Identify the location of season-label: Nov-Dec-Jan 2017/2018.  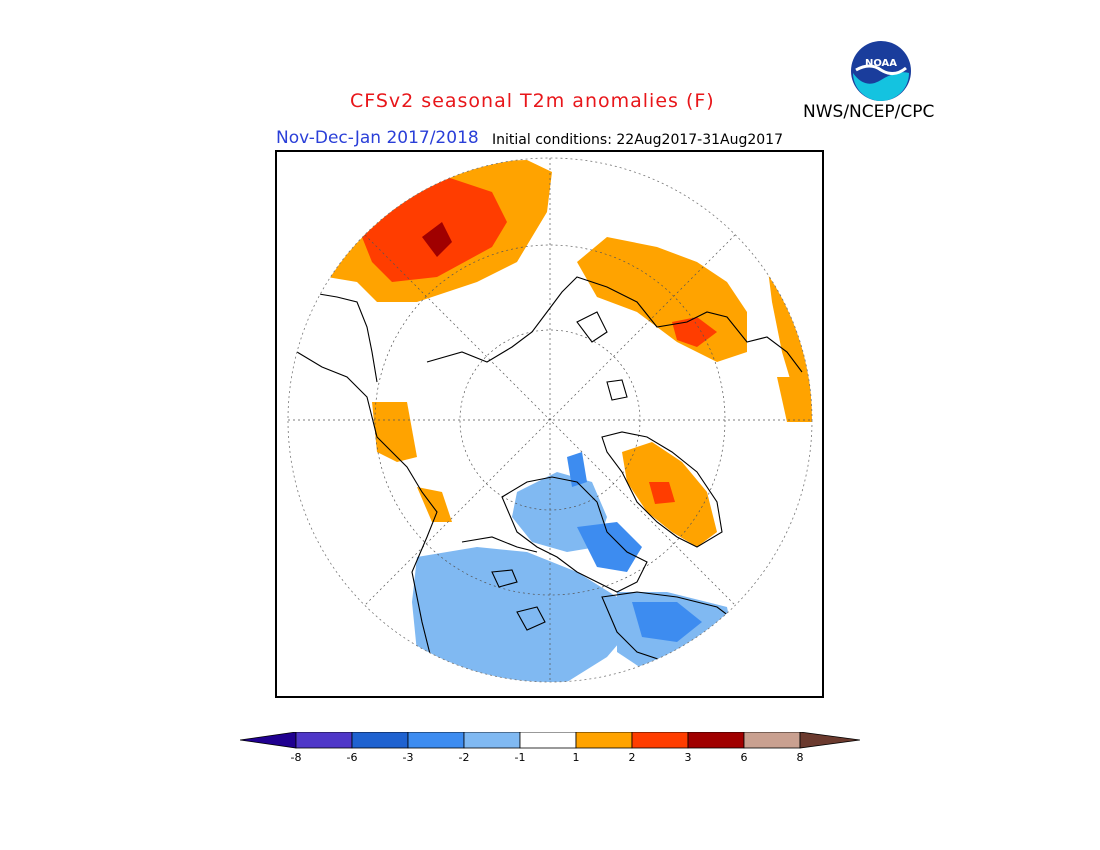
(377, 138).